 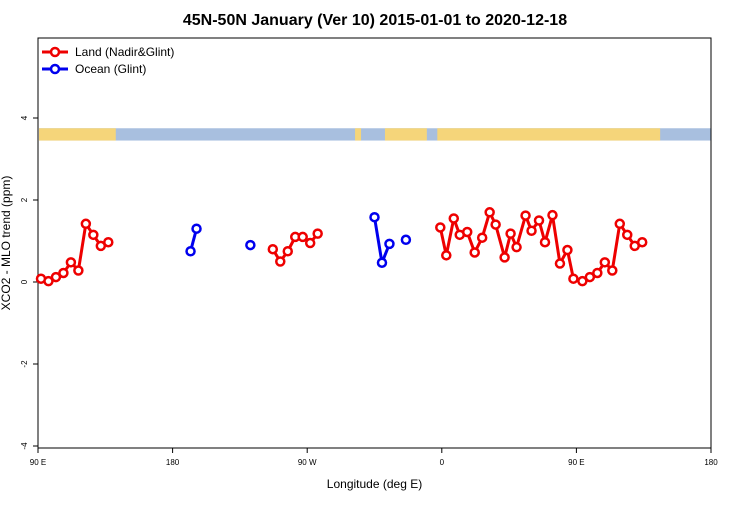 What do you see at coordinates (55, 69) in the screenshot?
I see `legend-ocean-marker` at bounding box center [55, 69].